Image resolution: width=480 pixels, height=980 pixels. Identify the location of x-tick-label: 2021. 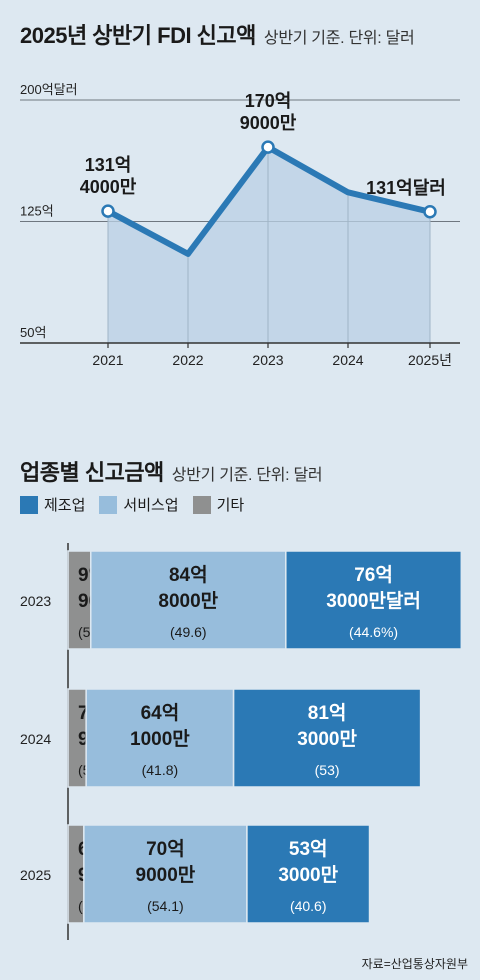
(107, 360).